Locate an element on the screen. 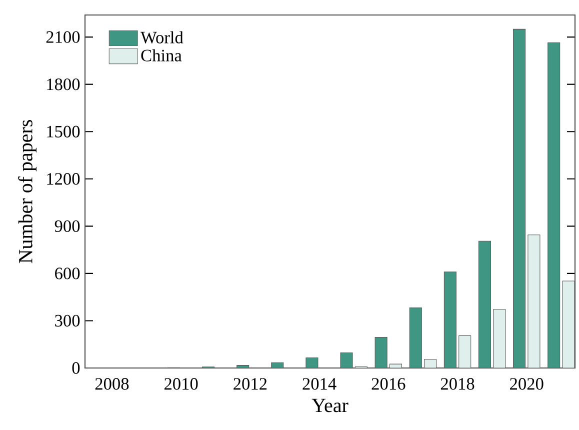  y-tick-label: 900 is located at coordinates (67, 226).